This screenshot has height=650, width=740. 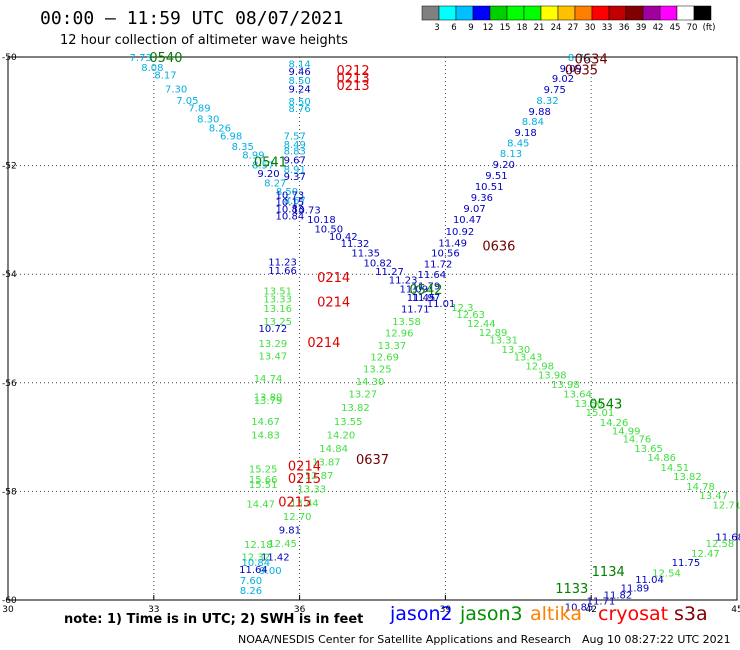 I want to click on data-point-label: 12.32, so click(x=256, y=558).